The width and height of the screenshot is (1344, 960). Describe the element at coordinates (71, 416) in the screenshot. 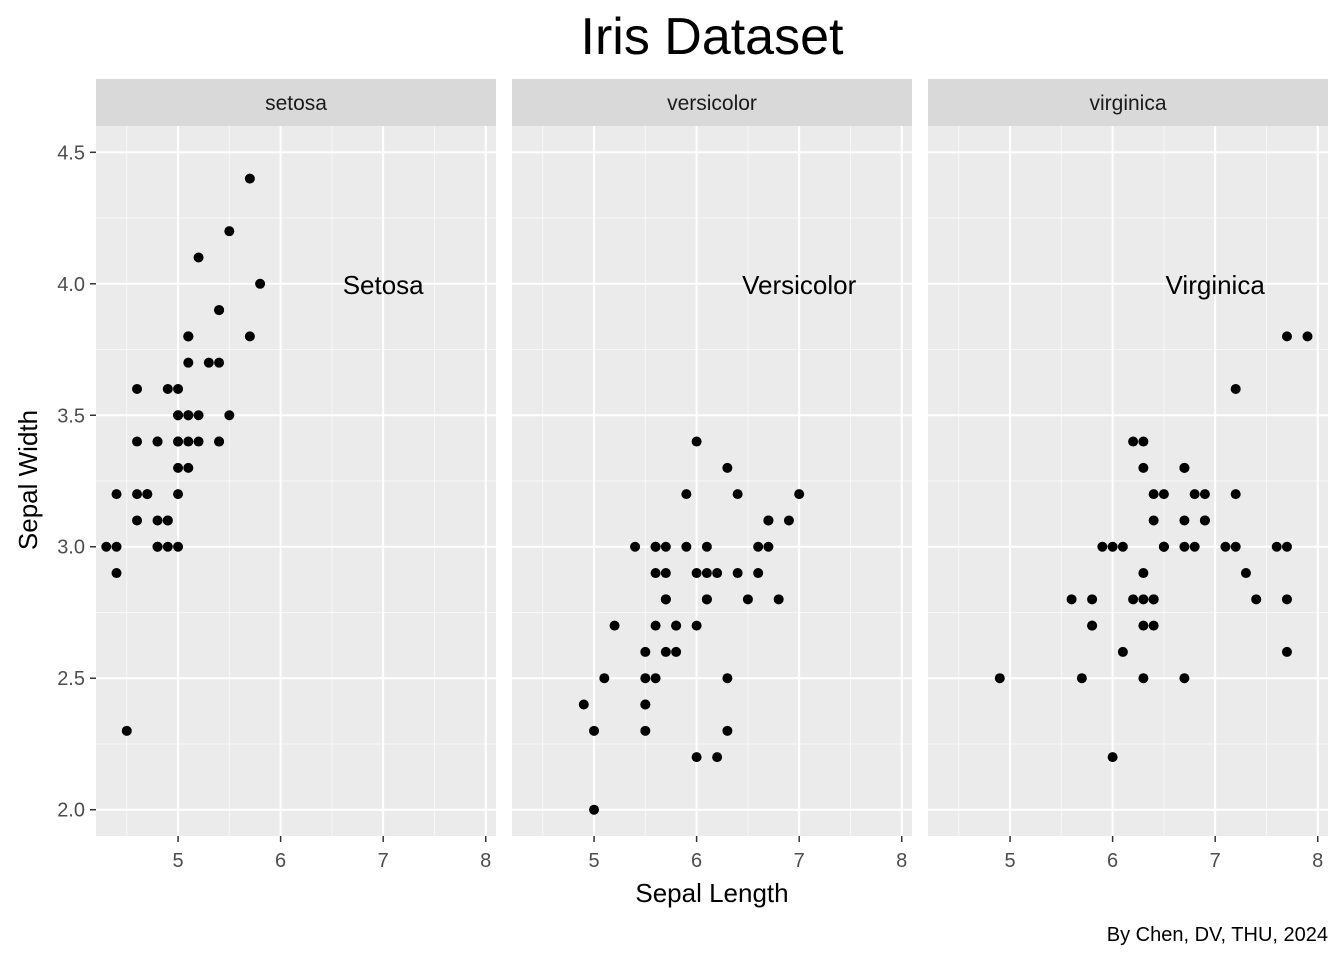

I see `y-tick-label: 3.5` at that location.